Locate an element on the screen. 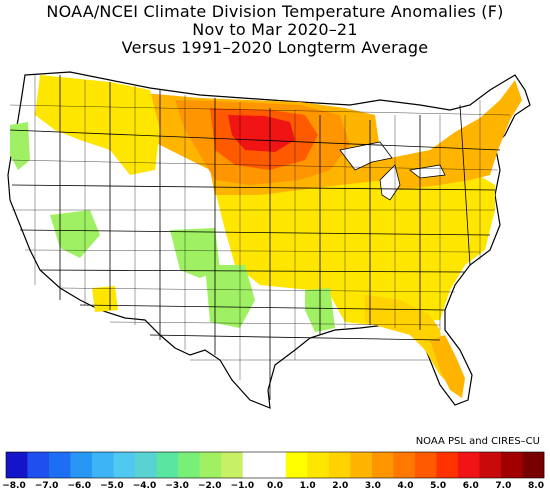 Image resolution: width=550 pixels, height=492 pixels. legend-tick-label: −5.0 is located at coordinates (111, 486).